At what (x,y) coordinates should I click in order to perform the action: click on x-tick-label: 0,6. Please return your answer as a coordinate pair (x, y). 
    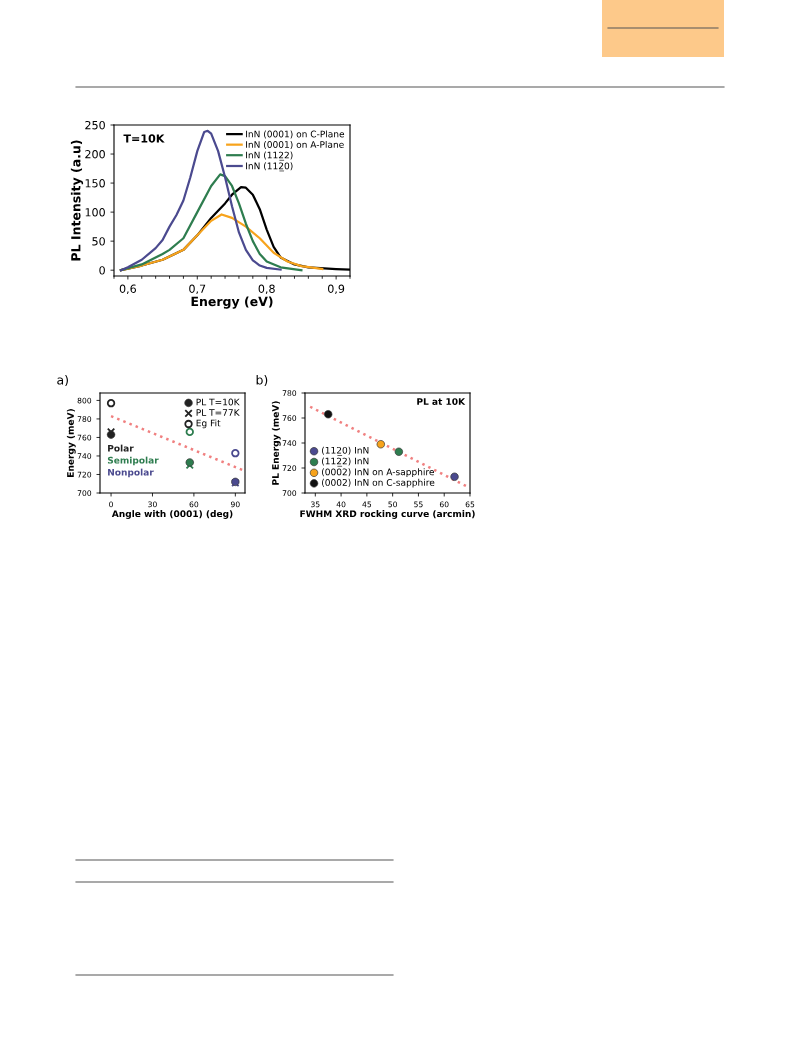
    Looking at the image, I should click on (128, 289).